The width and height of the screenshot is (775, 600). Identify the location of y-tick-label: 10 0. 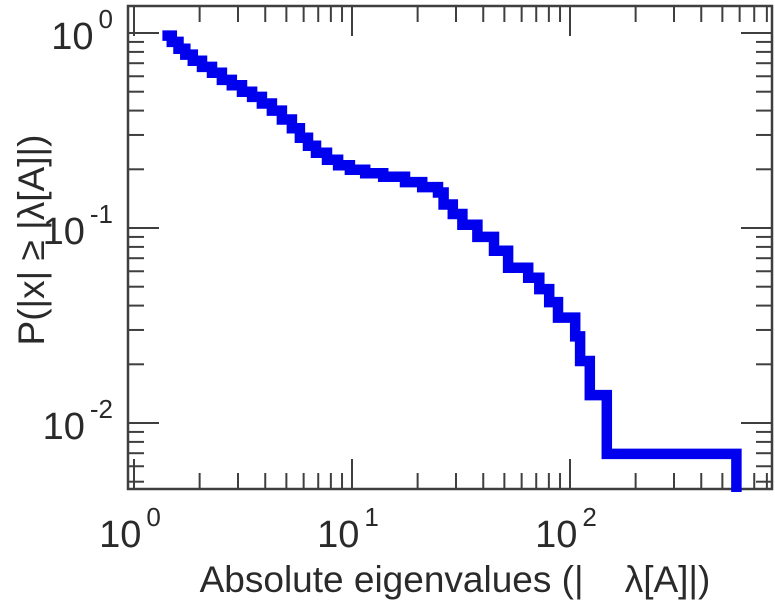
(82, 31).